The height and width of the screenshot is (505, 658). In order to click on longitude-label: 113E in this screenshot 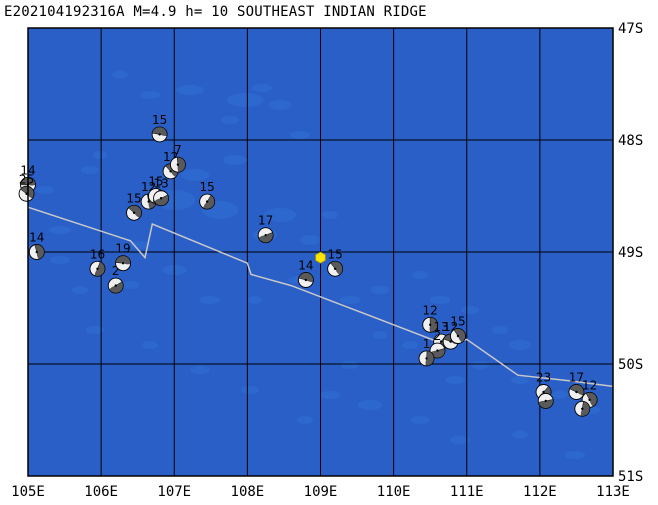, I will do `click(613, 492)`.